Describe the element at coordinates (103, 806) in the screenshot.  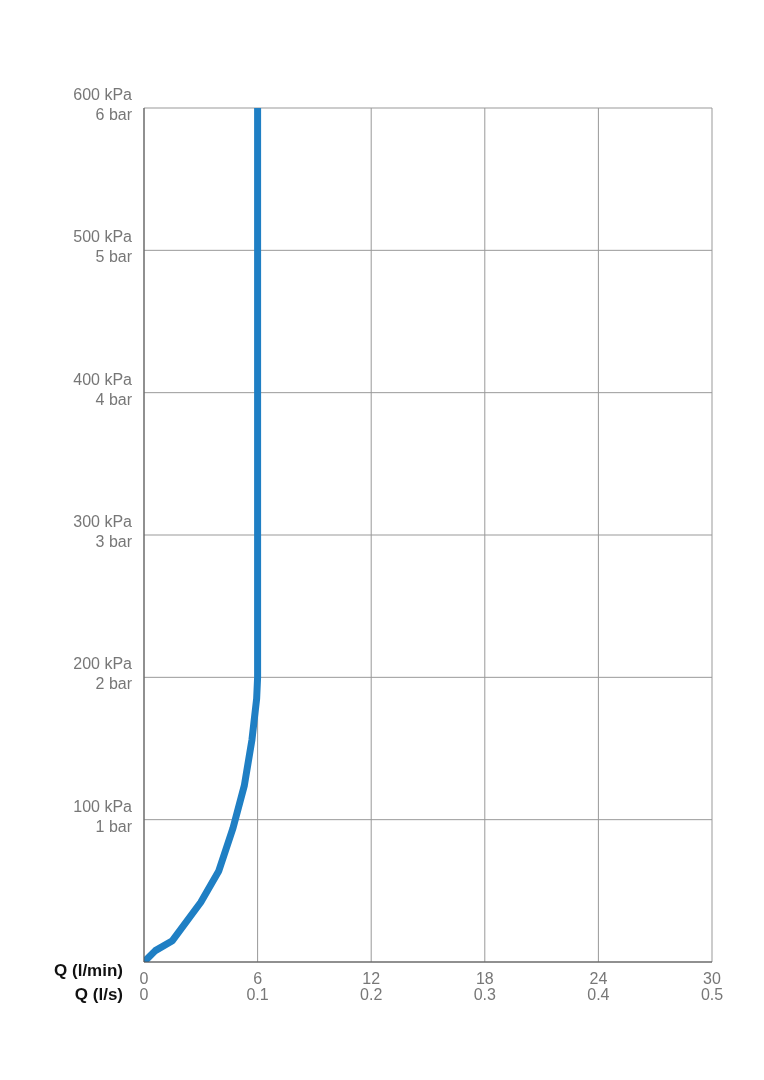
I see `y-tick-label: 100 kPa` at that location.